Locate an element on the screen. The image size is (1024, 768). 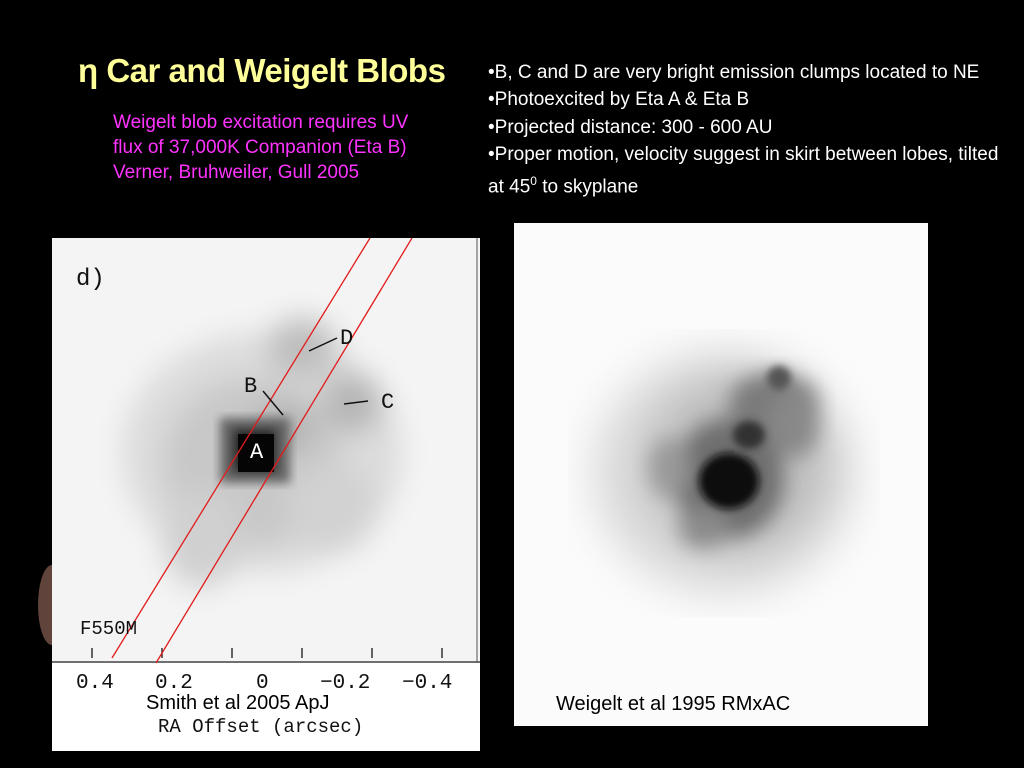
left-figure-caption: Smith et al 2005 ApJ is located at coordinates (238, 703).